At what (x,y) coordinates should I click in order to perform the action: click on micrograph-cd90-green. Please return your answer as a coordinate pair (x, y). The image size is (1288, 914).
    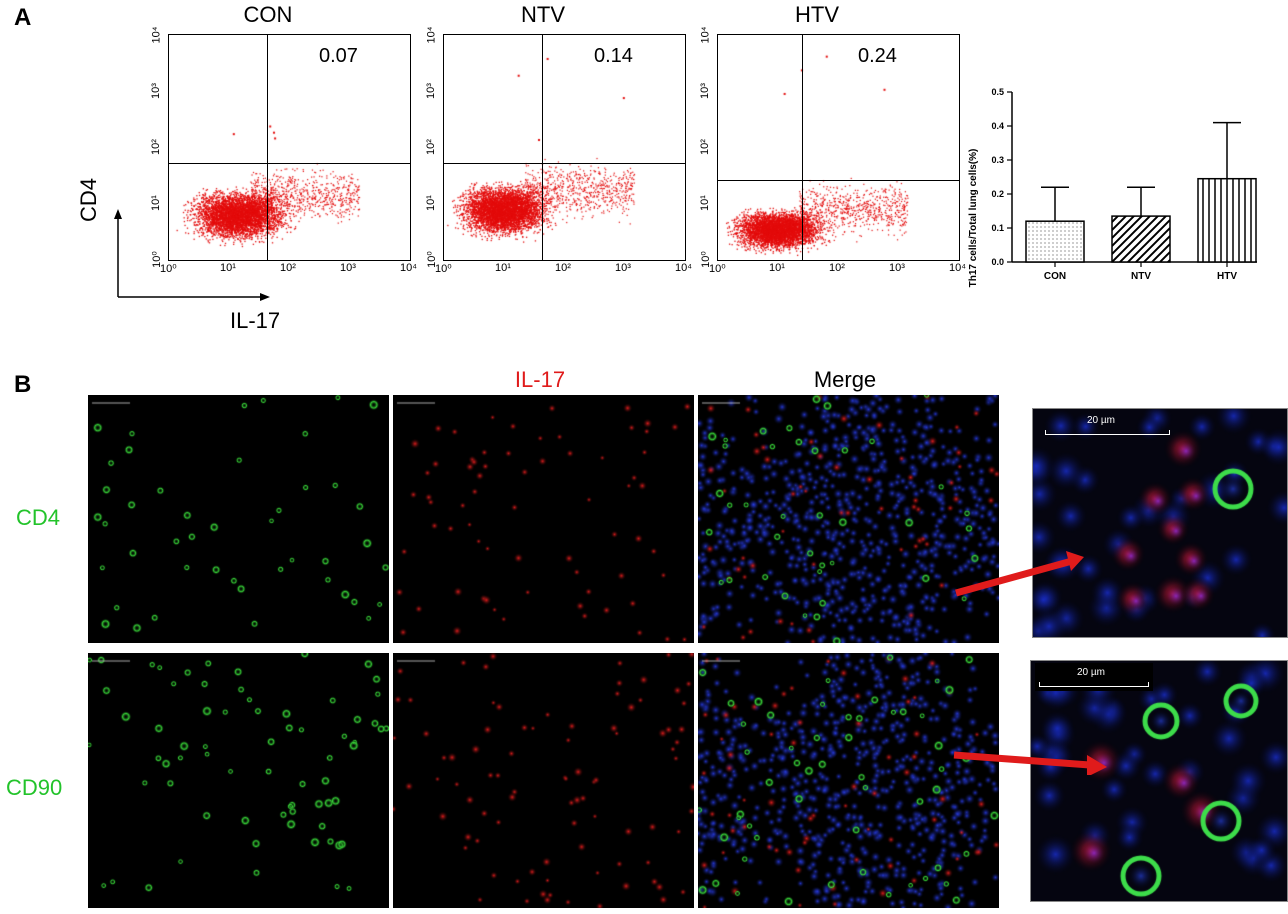
    Looking at the image, I should click on (238, 780).